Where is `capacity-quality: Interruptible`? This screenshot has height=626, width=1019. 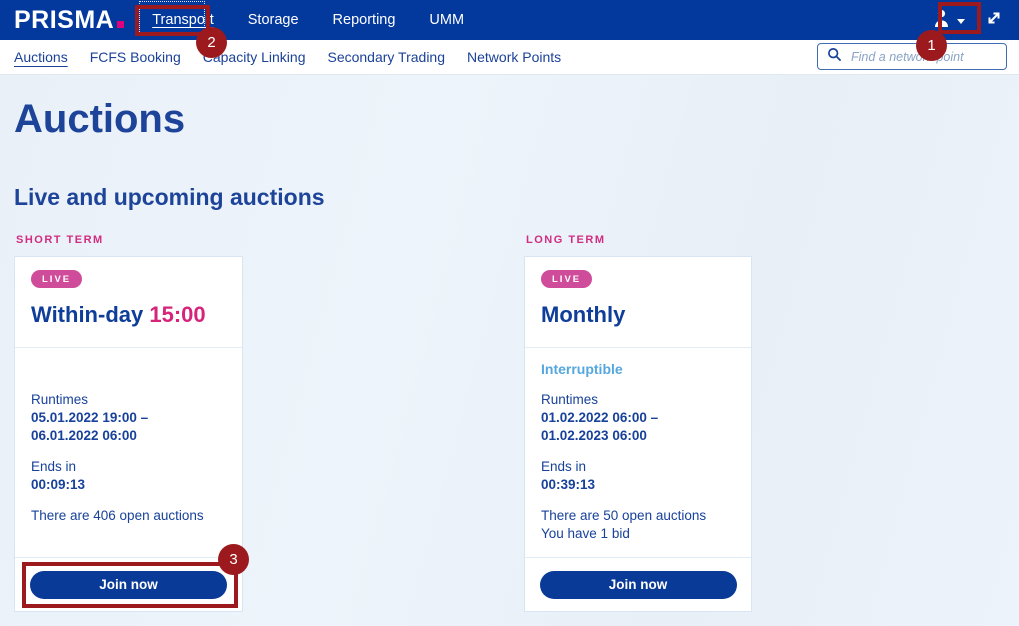
capacity-quality: Interruptible is located at coordinates (582, 369).